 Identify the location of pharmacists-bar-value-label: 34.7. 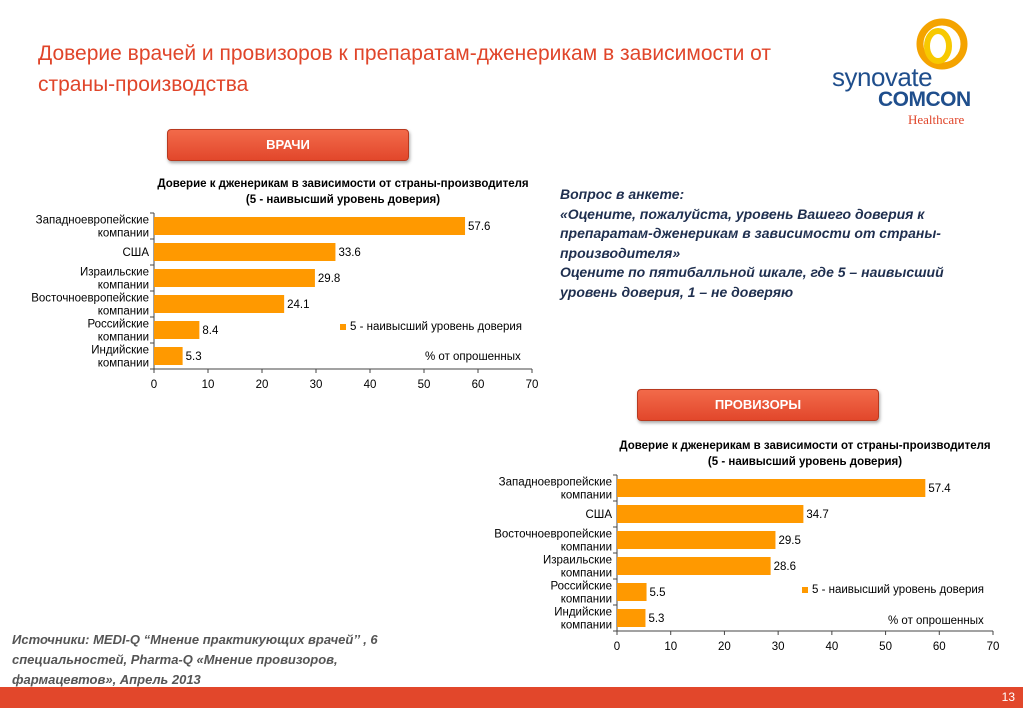
(817, 515).